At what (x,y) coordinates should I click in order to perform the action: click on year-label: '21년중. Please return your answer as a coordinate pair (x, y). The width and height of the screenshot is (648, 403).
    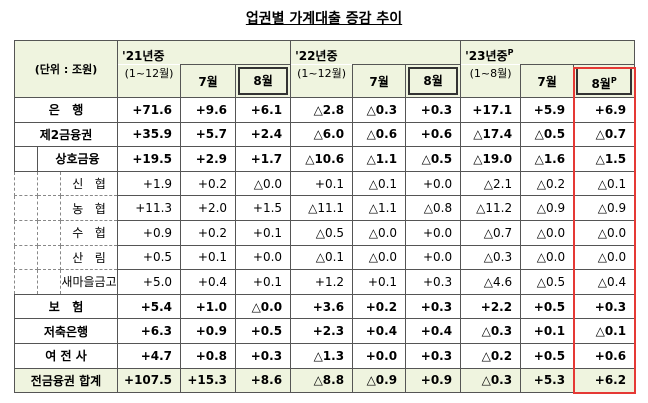
    Looking at the image, I should click on (143, 56).